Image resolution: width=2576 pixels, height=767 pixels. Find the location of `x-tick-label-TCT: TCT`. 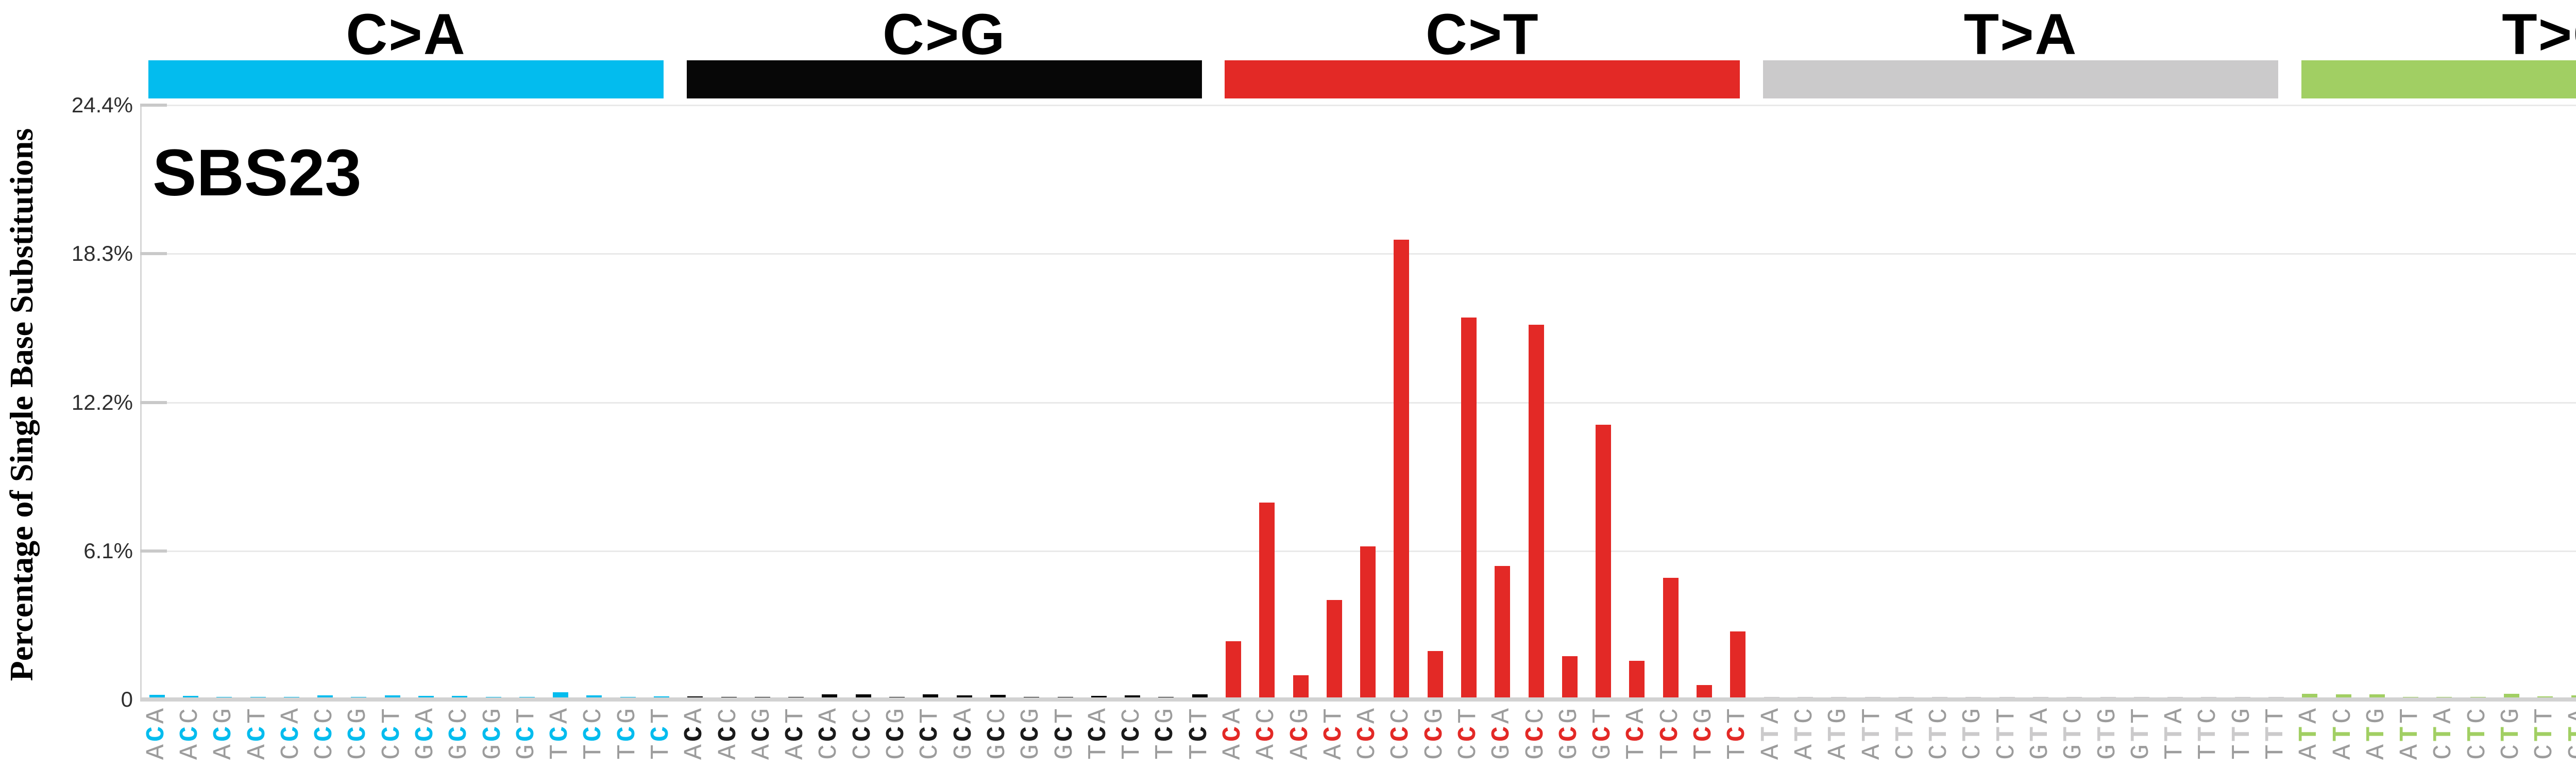

x-tick-label-TCT: TCT is located at coordinates (1199, 733).